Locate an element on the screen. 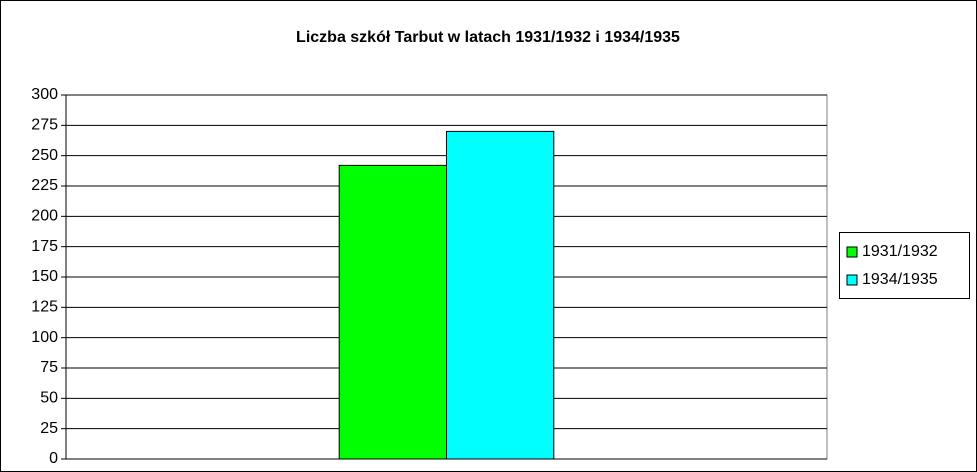 This screenshot has height=472, width=977. y-tick-label: 300 is located at coordinates (44, 94).